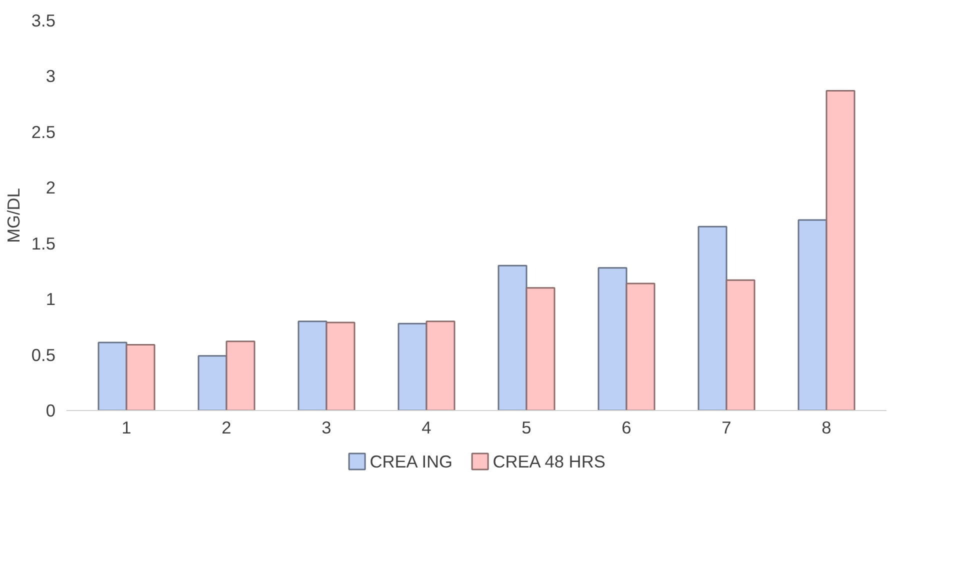 This screenshot has width=958, height=580. I want to click on legend-label: CREA 48 HRS, so click(549, 462).